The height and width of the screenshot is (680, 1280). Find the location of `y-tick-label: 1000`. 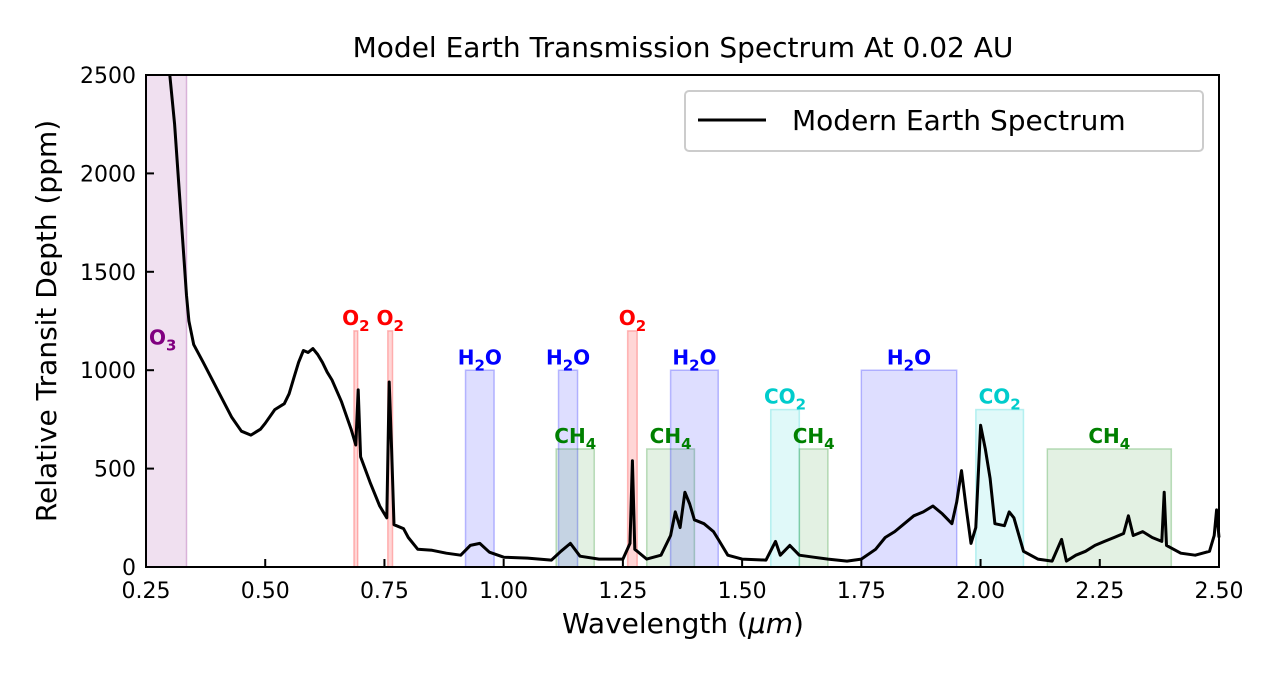

y-tick-label: 1000 is located at coordinates (108, 371).